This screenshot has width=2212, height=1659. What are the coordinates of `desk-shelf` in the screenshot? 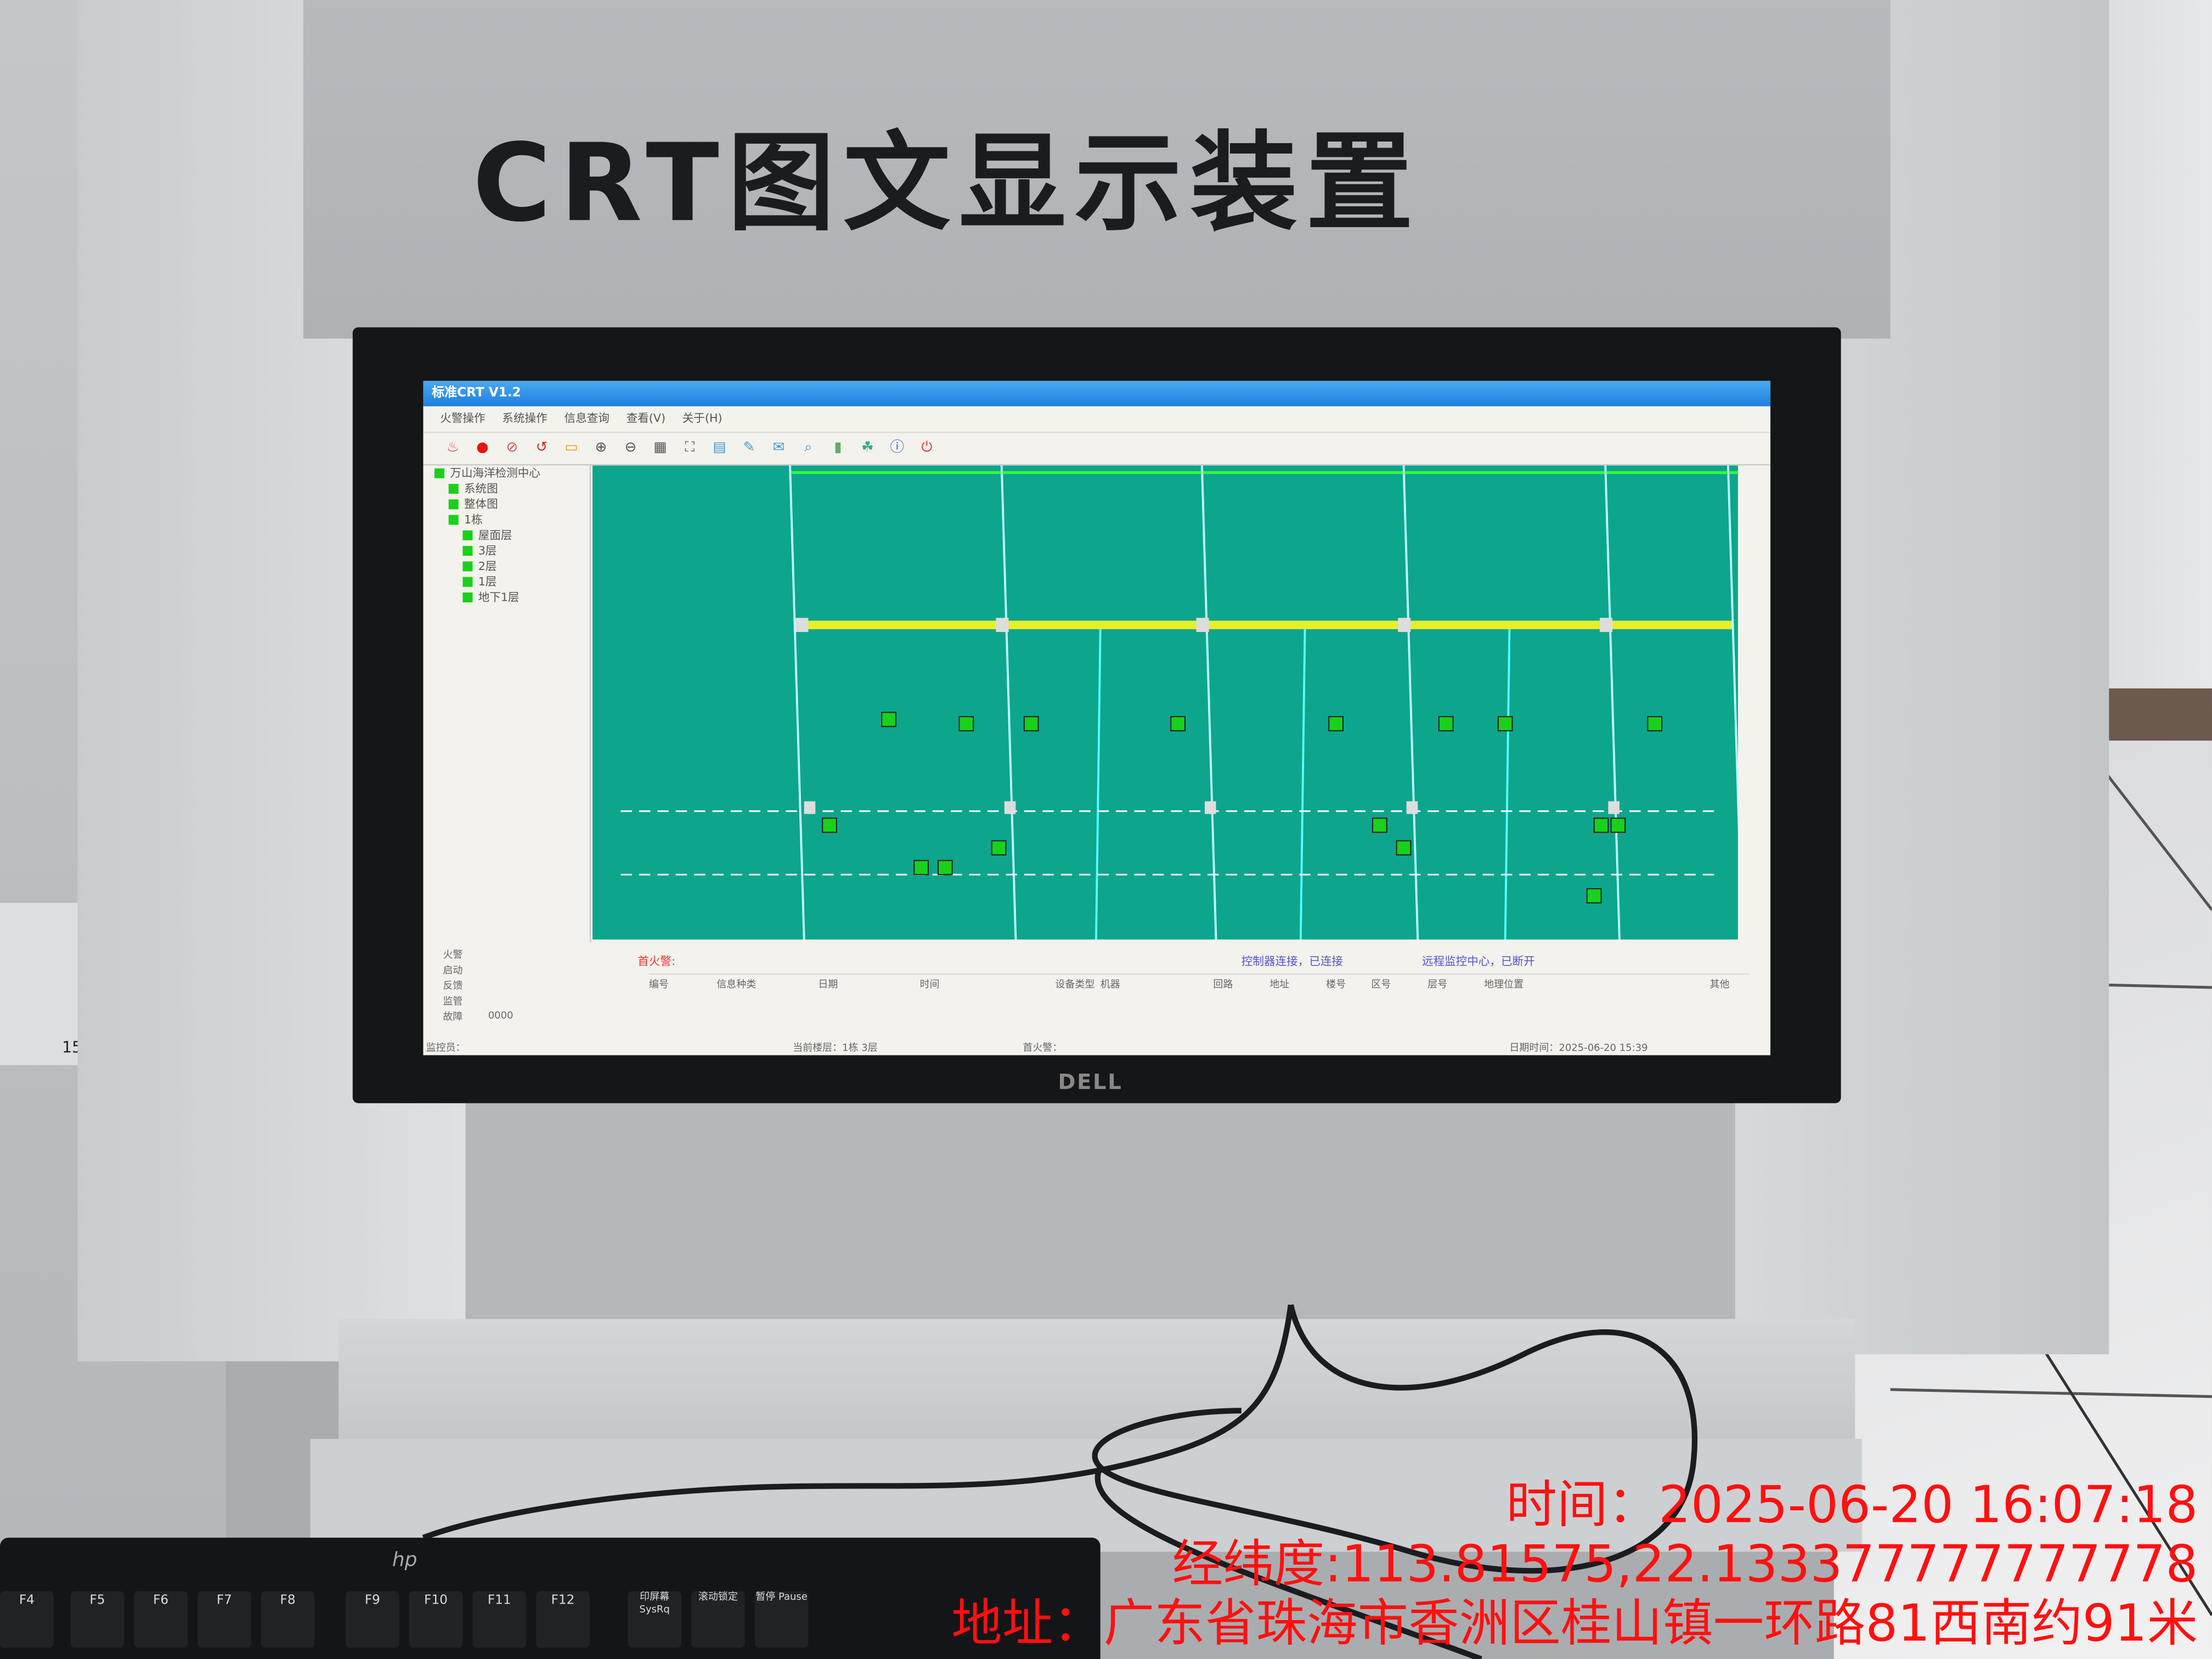 It's located at (1096, 1383).